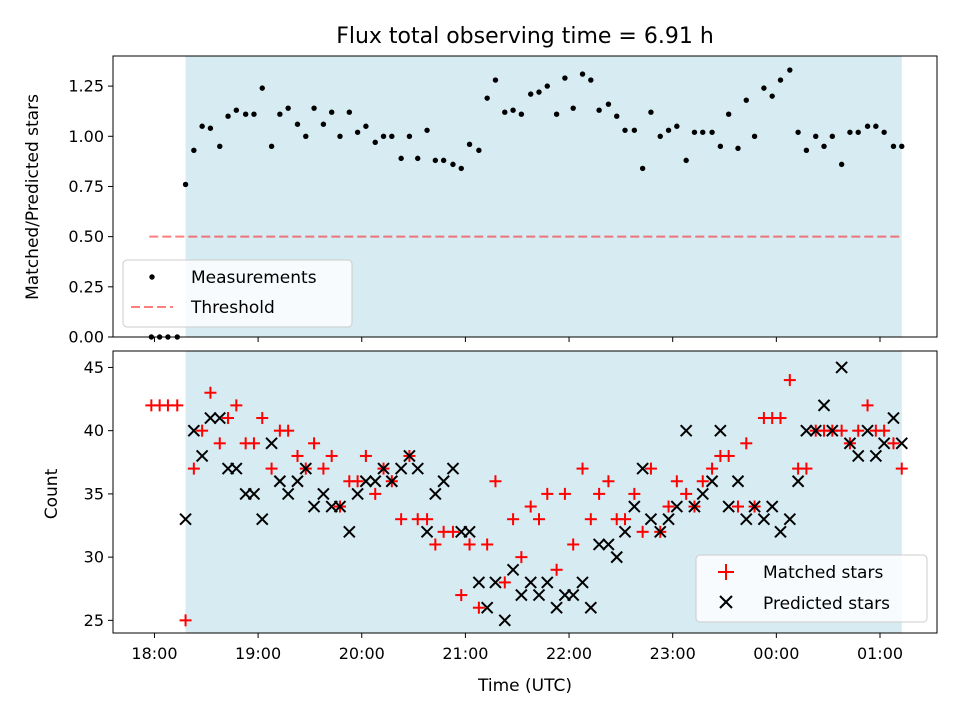 The width and height of the screenshot is (960, 720). What do you see at coordinates (94, 557) in the screenshot?
I see `y-tick-label: 30` at bounding box center [94, 557].